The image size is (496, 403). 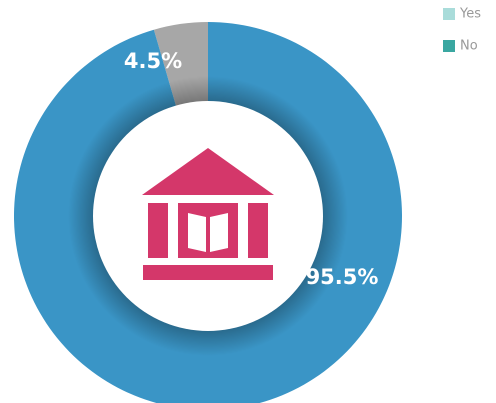 I want to click on legend-label: Yes, so click(x=470, y=14).